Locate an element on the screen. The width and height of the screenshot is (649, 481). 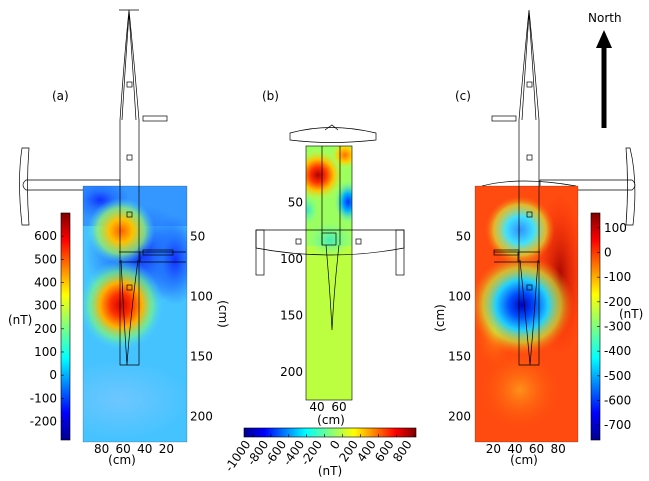
x-ticks-a: 80 60 40 20 is located at coordinates (134, 449).